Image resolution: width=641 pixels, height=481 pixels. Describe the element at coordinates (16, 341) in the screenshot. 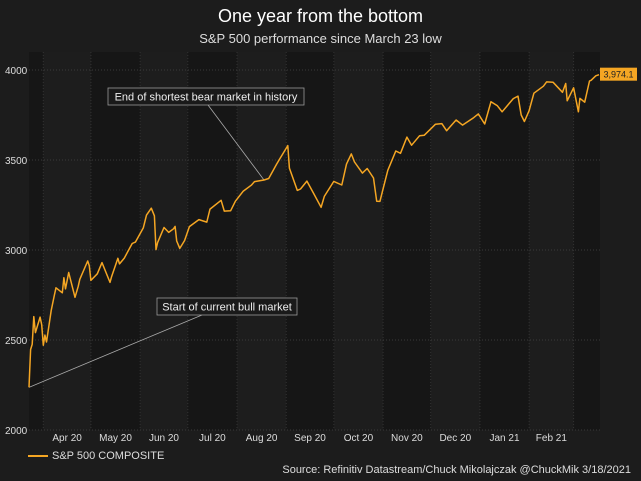

I see `y-tick-label: 2500` at that location.